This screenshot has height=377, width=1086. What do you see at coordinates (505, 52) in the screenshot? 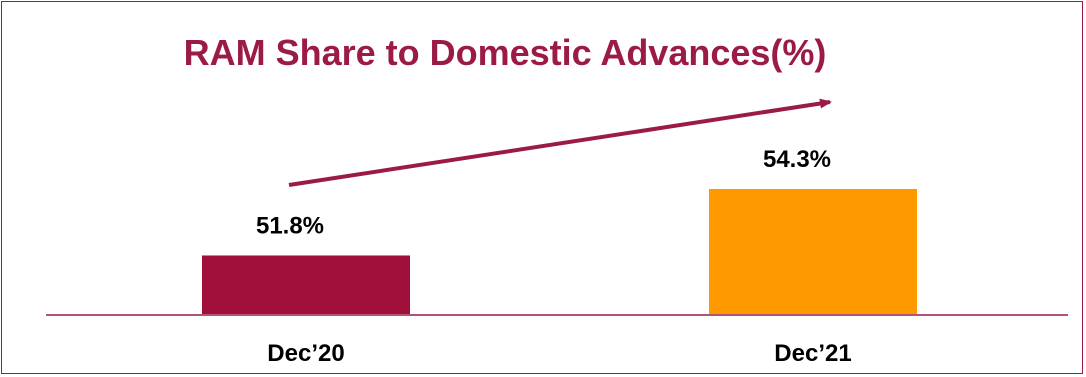
I see `chart-title: RAM Share to Domestic Advances(%)` at bounding box center [505, 52].